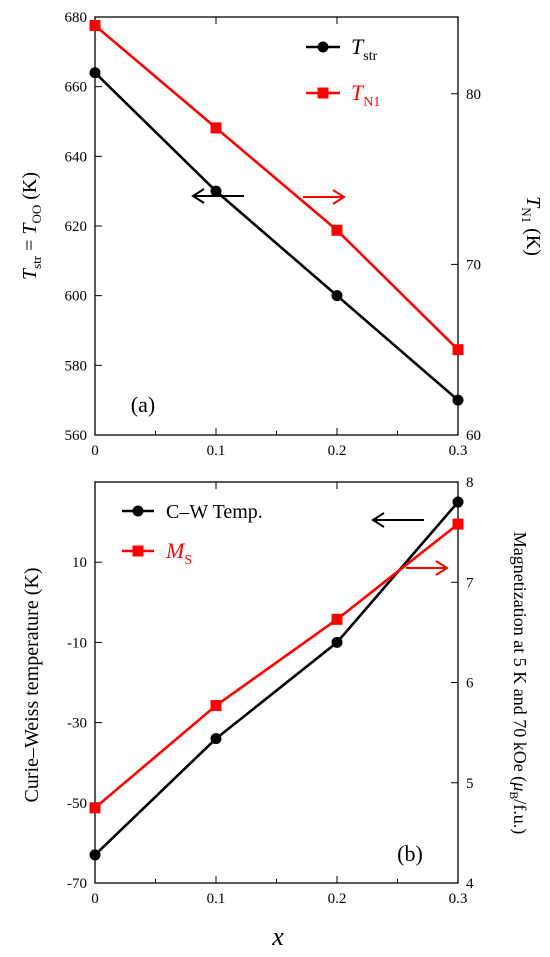 Image resolution: width=550 pixels, height=957 pixels. I want to click on legend-label-cw: C–W Temp., so click(214, 512).